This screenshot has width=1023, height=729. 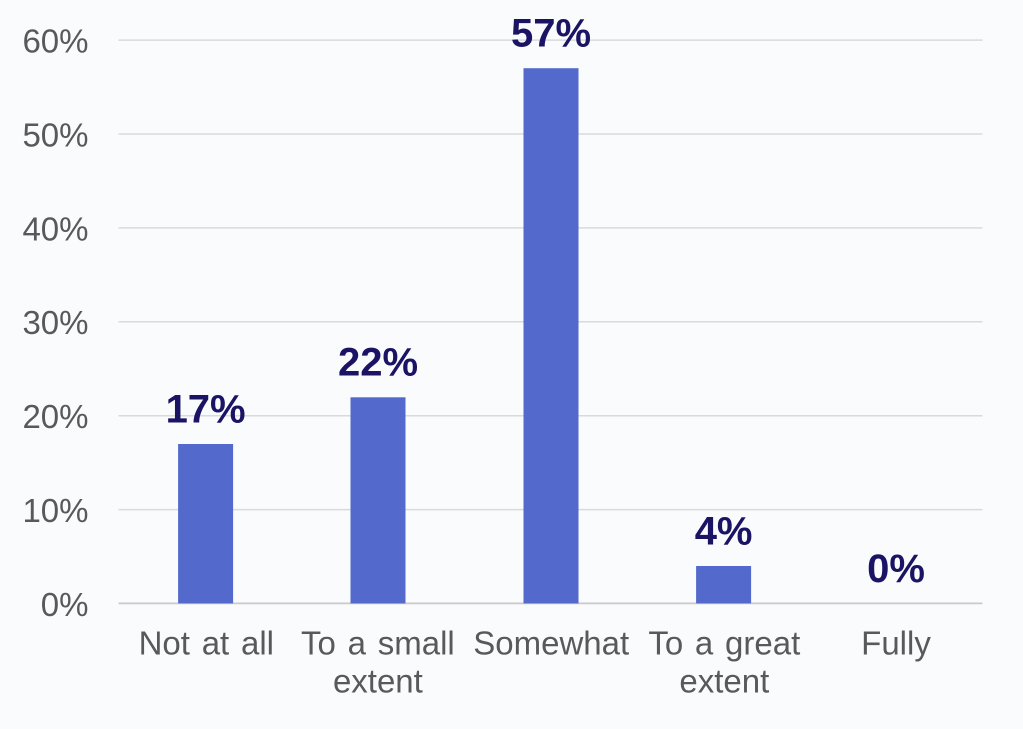 I want to click on svg-text: To a great, so click(x=724, y=643).